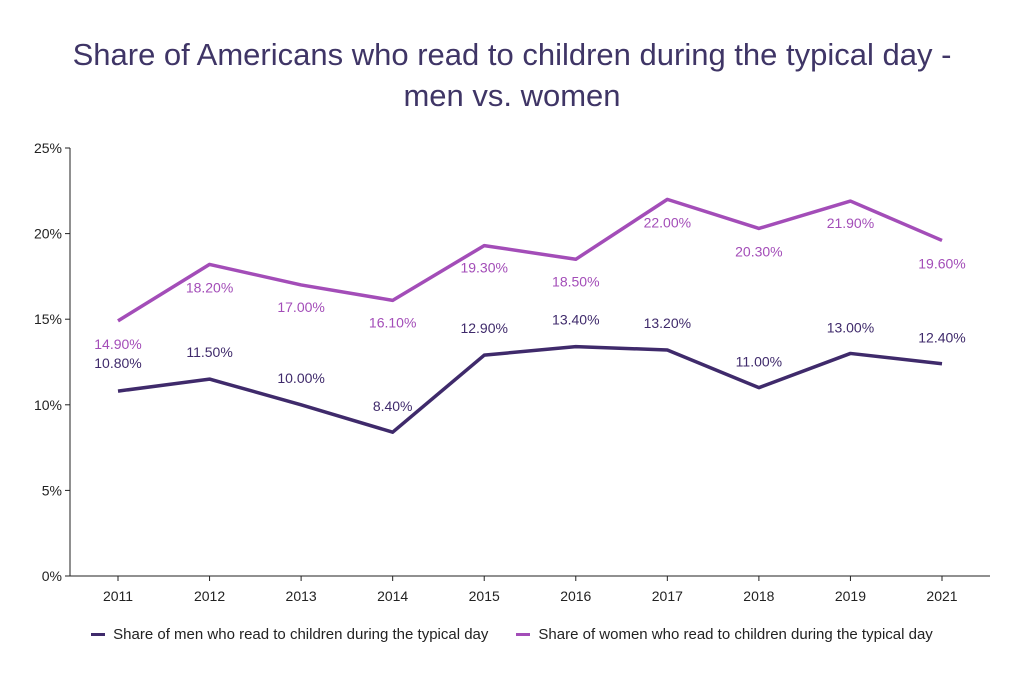 The width and height of the screenshot is (1024, 683). Describe the element at coordinates (393, 406) in the screenshot. I see `data-label-men: 8.40%` at that location.